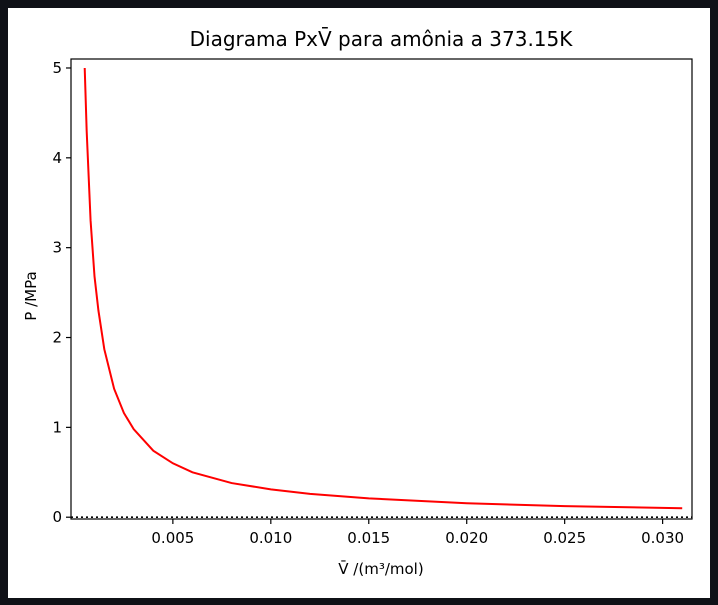  Describe the element at coordinates (57, 338) in the screenshot. I see `y-tick-label: 2` at that location.